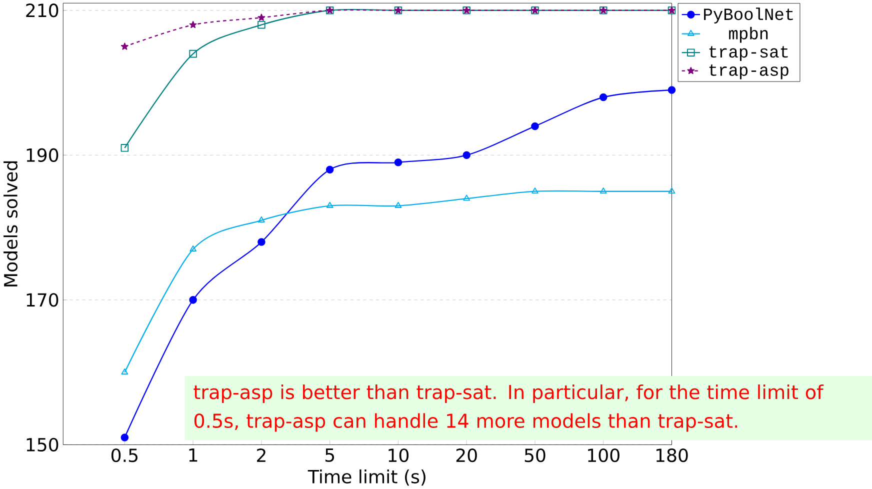 The width and height of the screenshot is (872, 489). Describe the element at coordinates (42, 445) in the screenshot. I see `y-tick-label: 150` at that location.